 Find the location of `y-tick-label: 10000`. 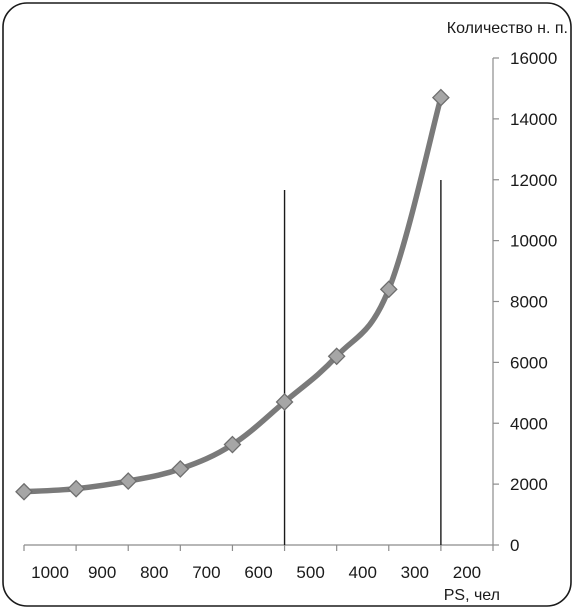

y-tick-label: 10000 is located at coordinates (533, 241).